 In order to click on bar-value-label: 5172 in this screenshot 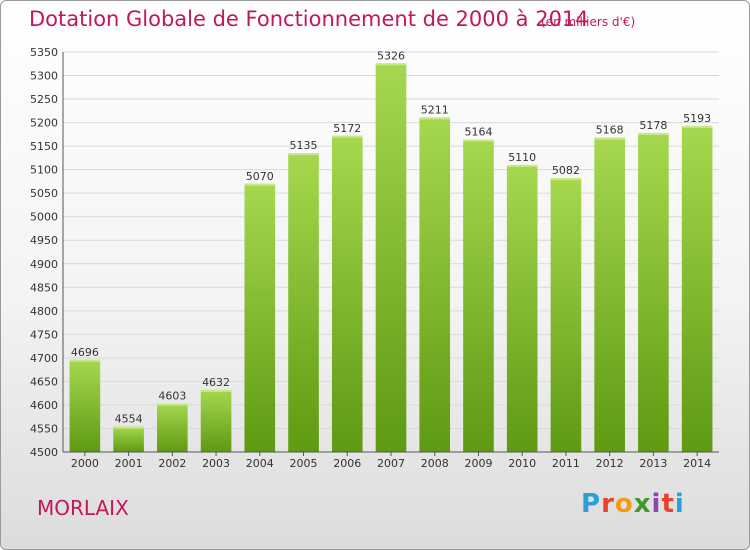, I will do `click(347, 128)`.